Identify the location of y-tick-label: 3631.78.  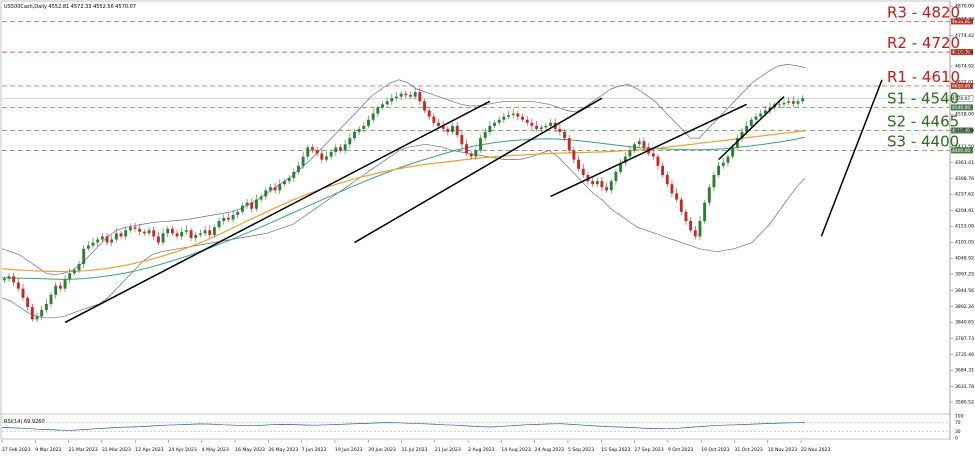
(964, 387).